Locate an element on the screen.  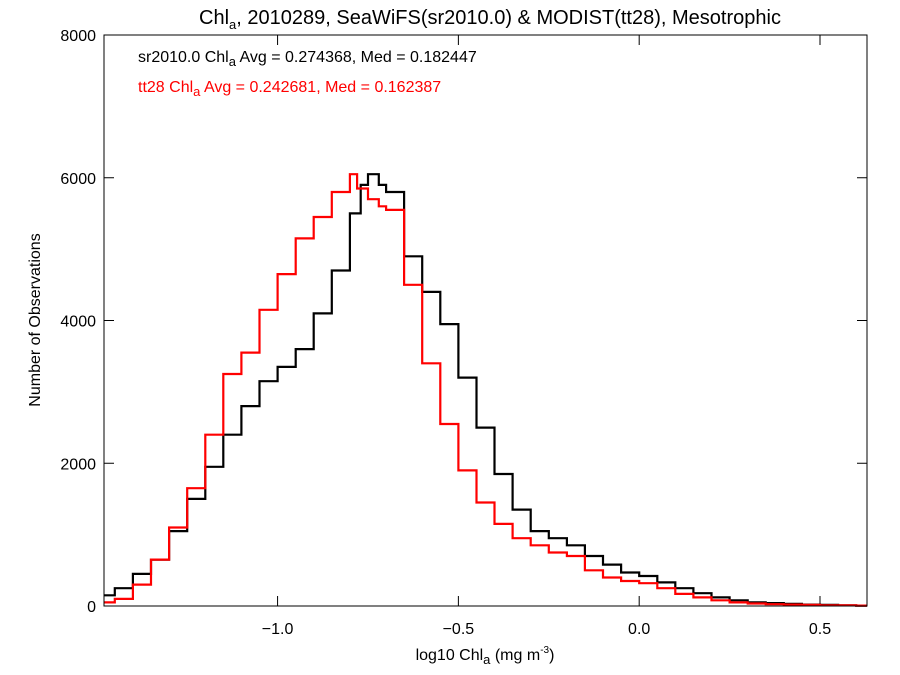
y-tick-label: 8000 is located at coordinates (78, 36).